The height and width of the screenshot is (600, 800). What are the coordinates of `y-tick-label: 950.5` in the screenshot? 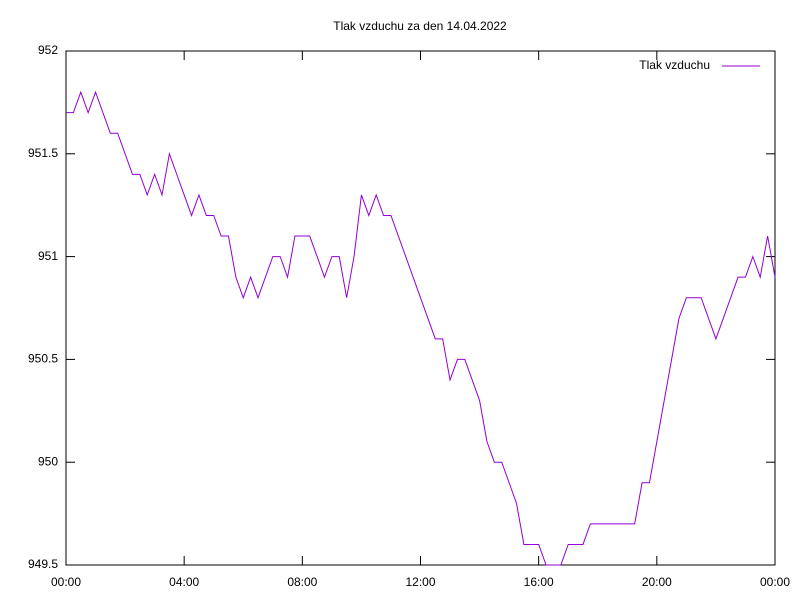 It's located at (43, 359).